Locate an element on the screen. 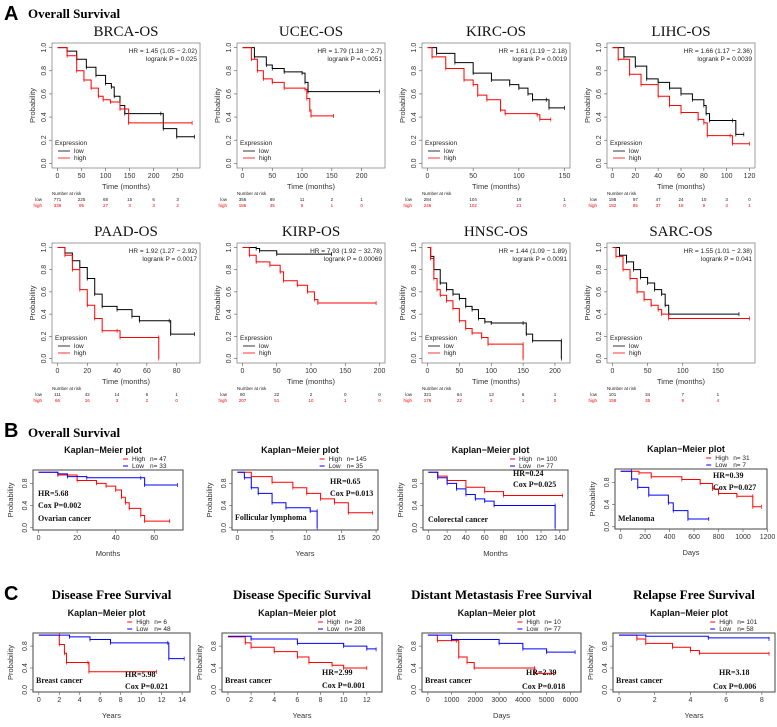  x-tick-label: 2 is located at coordinates (655, 700).